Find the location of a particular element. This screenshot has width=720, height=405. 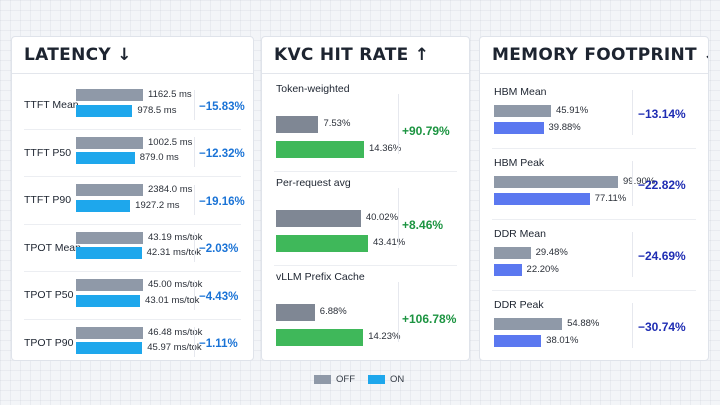

legend: OFF ON is located at coordinates (360, 380).